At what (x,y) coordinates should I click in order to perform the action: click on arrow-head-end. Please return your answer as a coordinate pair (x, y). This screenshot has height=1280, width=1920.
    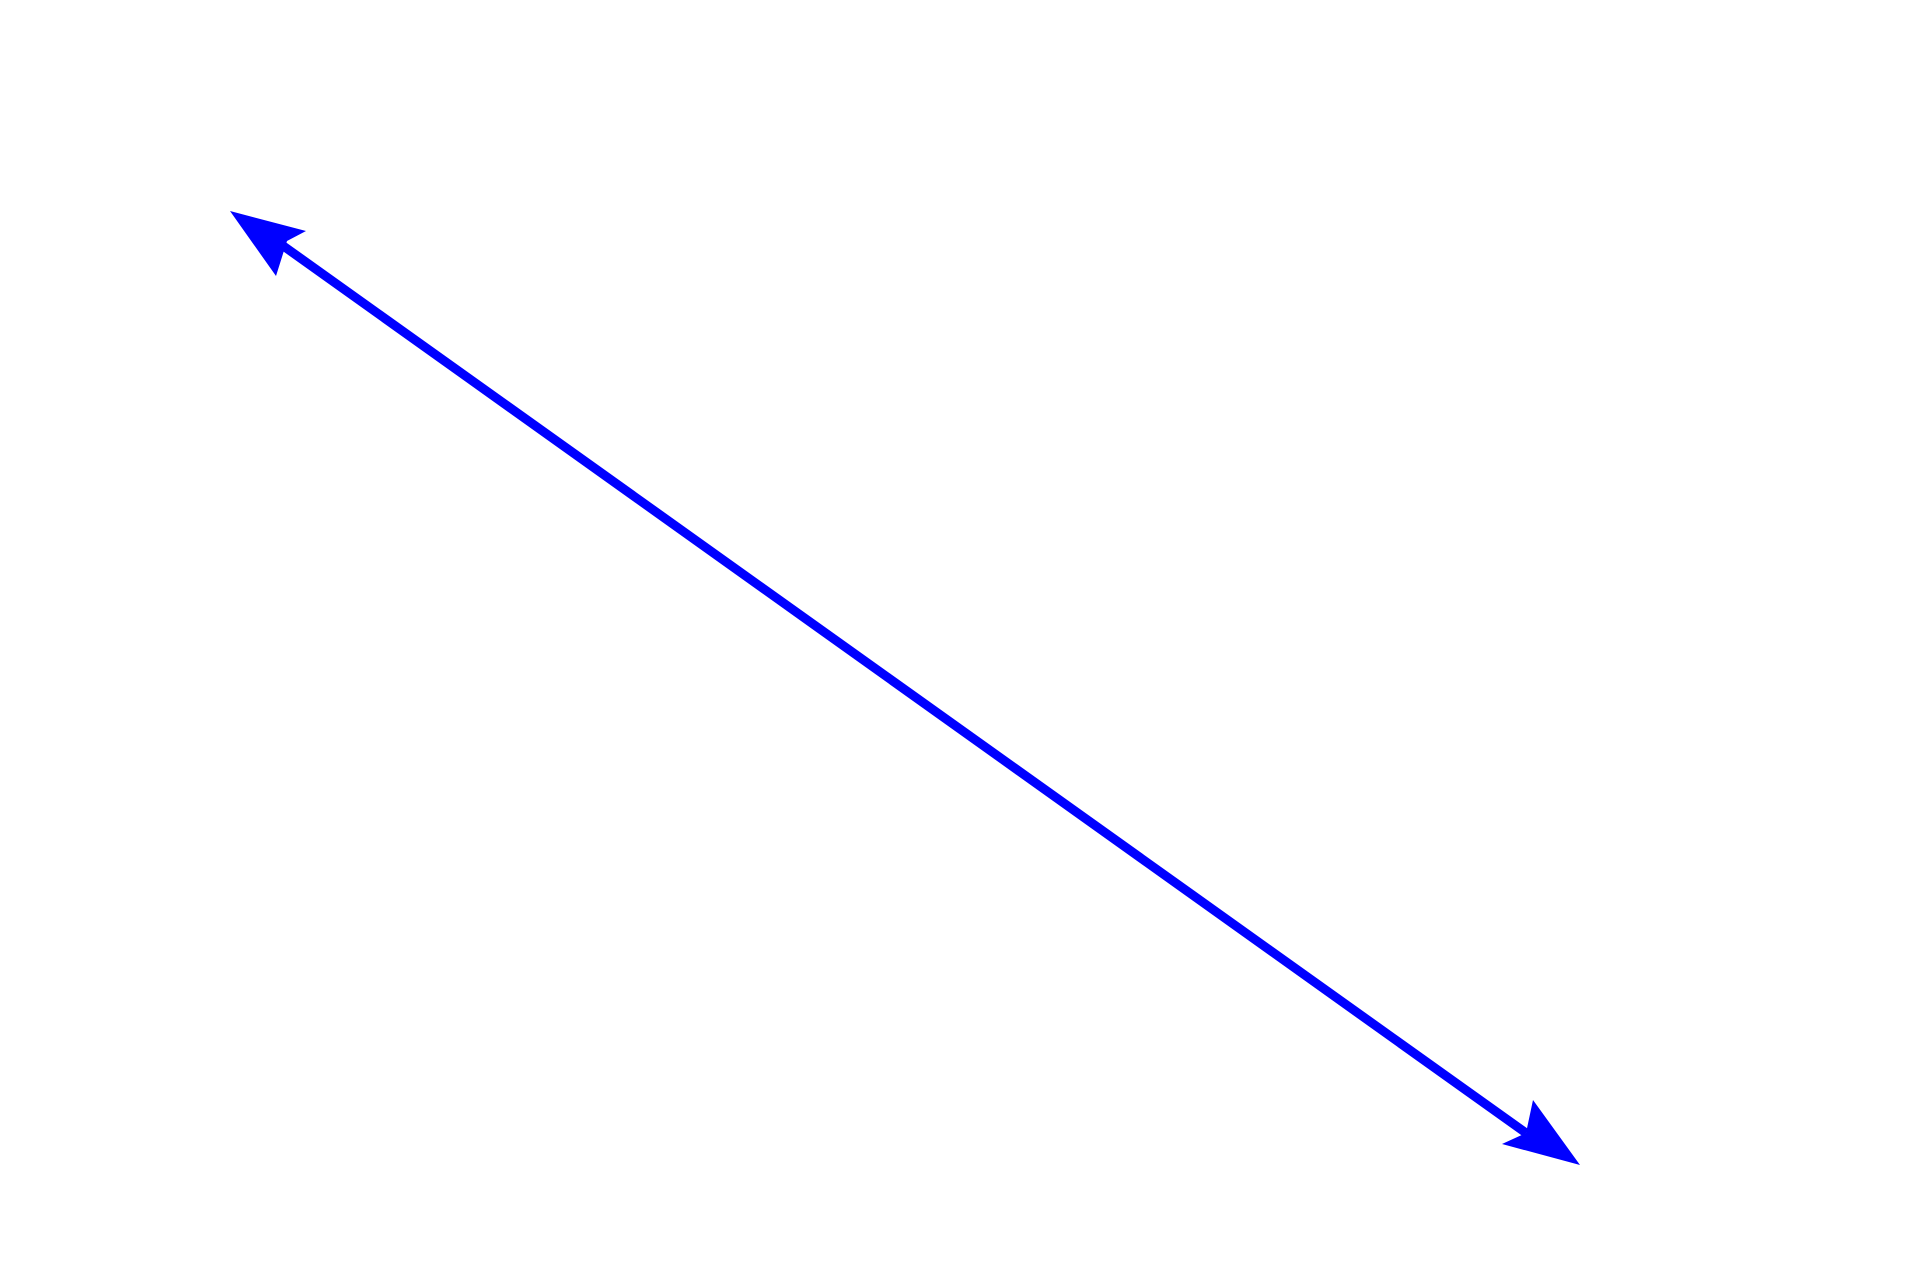
    Looking at the image, I should click on (1541, 1132).